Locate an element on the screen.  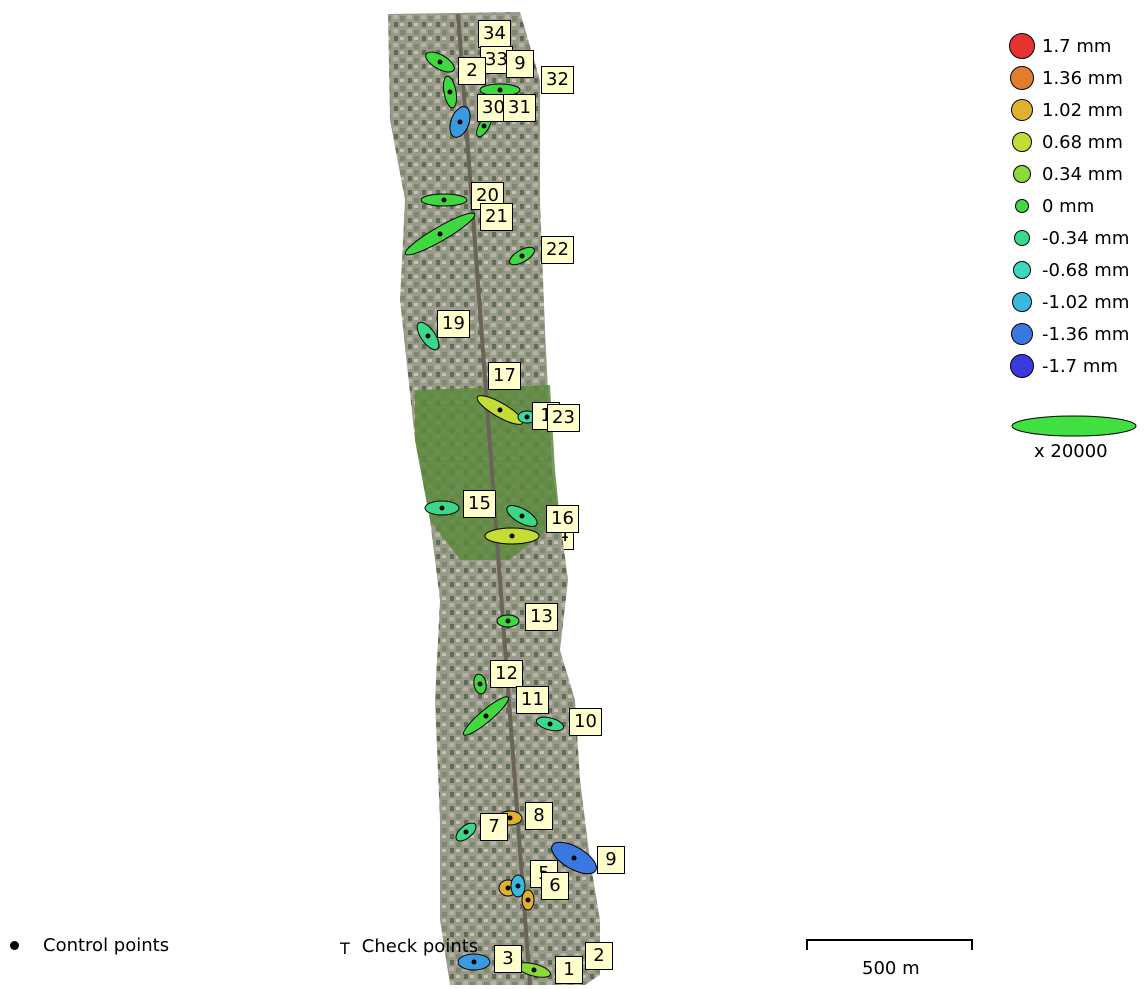
label-31: 31 is located at coordinates (519, 108).